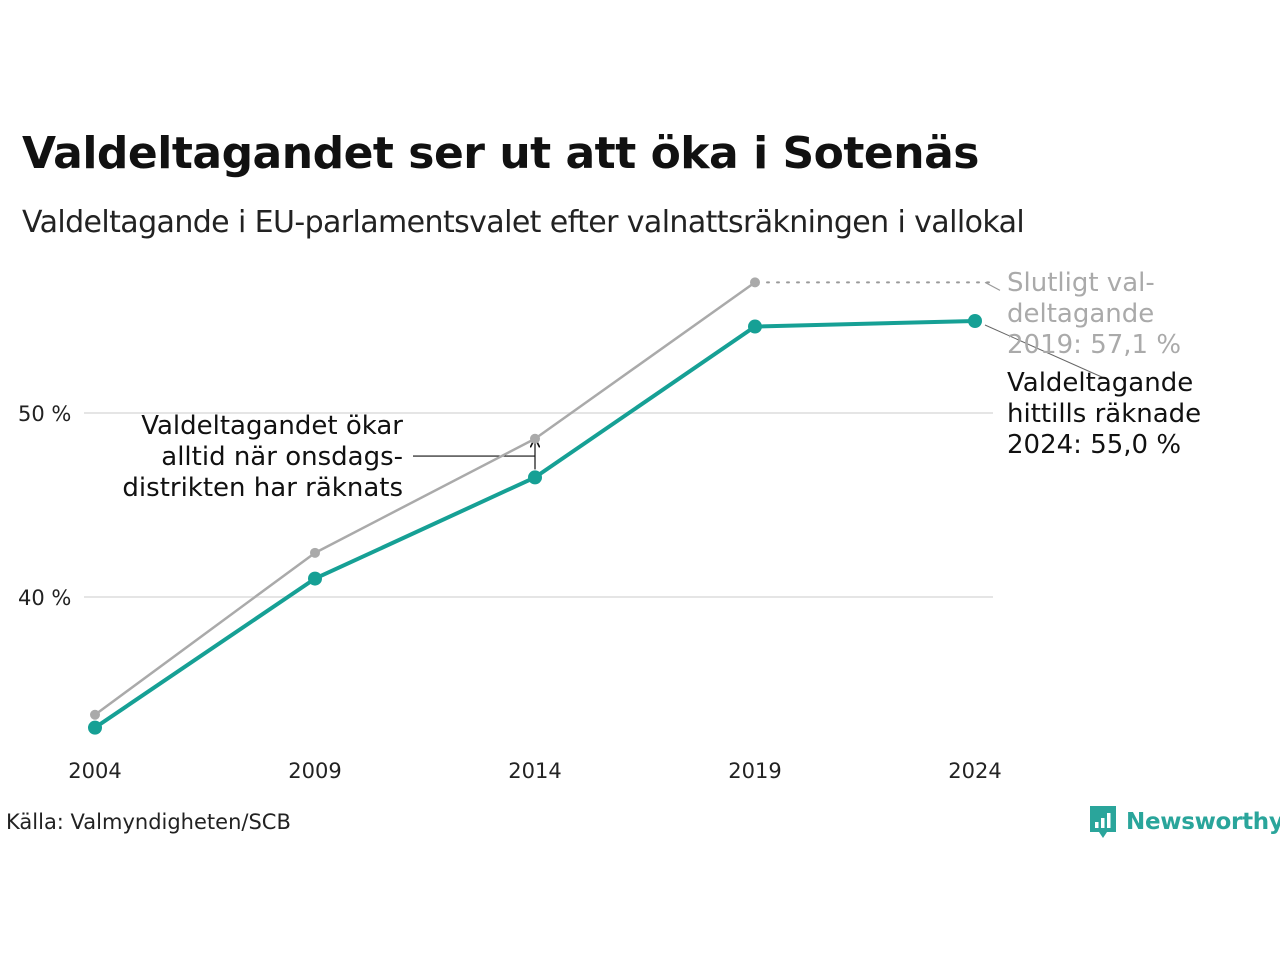 Image resolution: width=1280 pixels, height=960 pixels. I want to click on wednesday-annotation-line: alltid när onsdags-, so click(282, 457).